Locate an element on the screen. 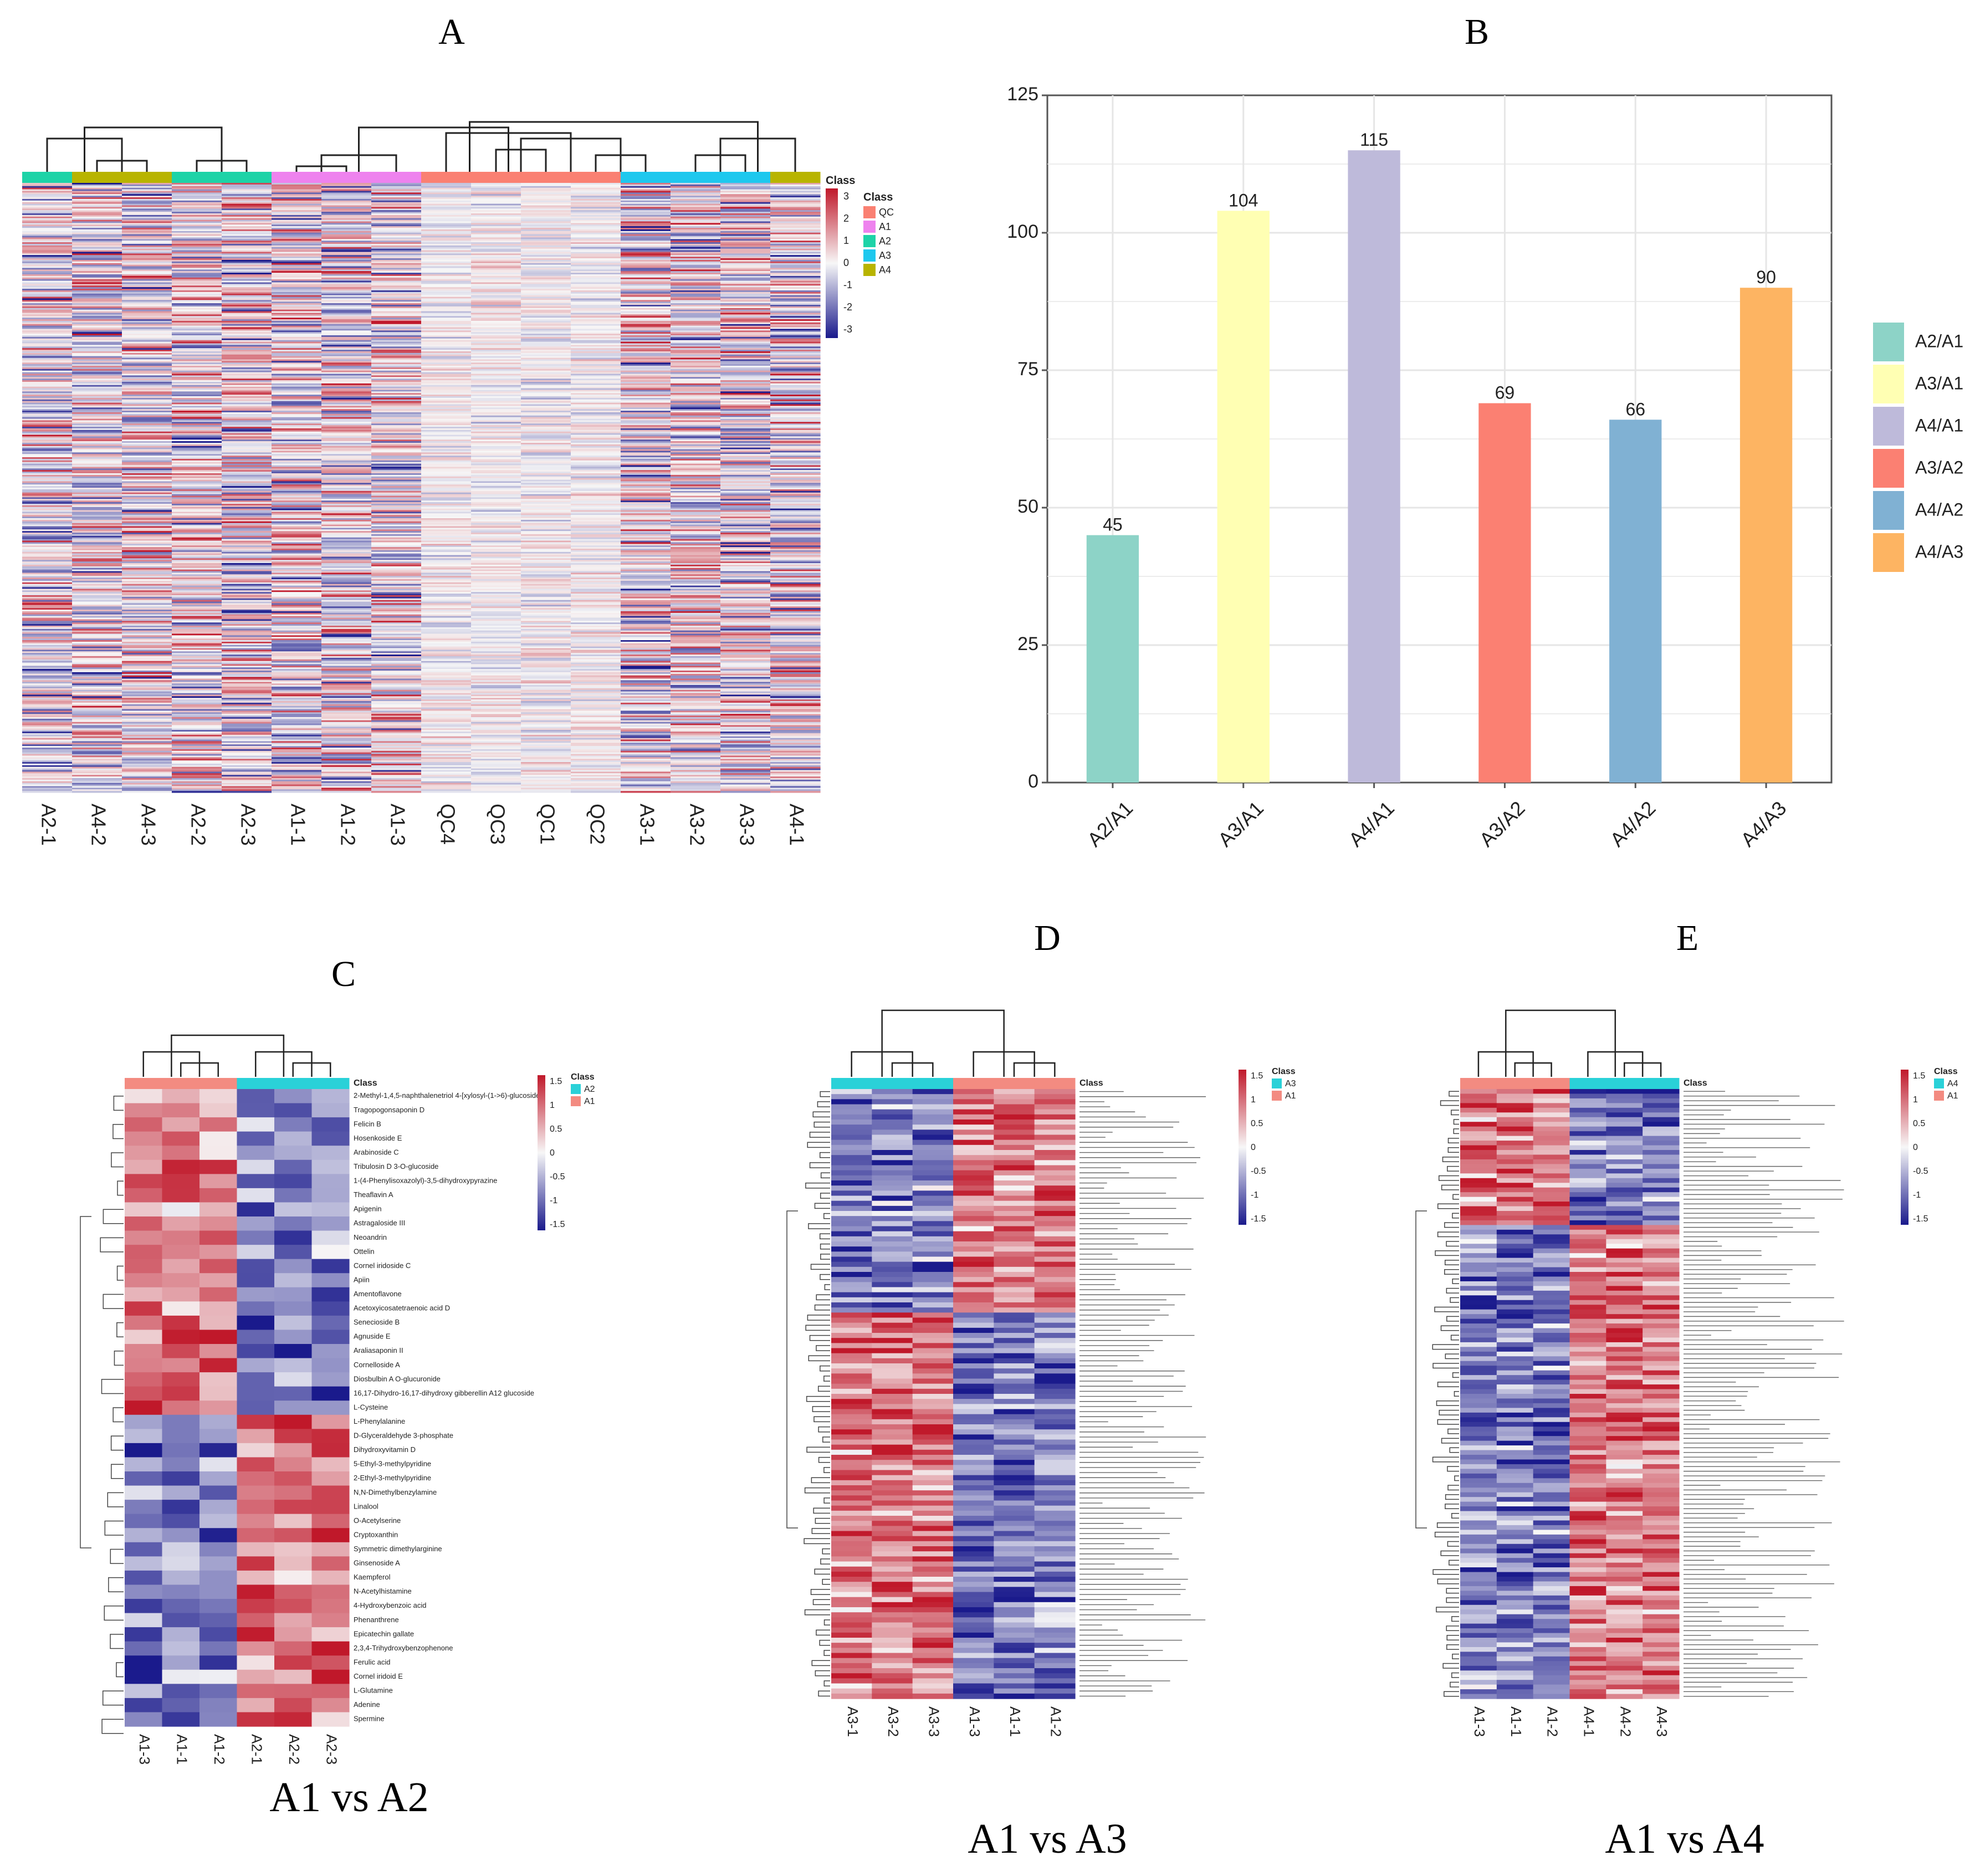 This screenshot has width=1975, height=1876. heatmap-body is located at coordinates (237, 1408).